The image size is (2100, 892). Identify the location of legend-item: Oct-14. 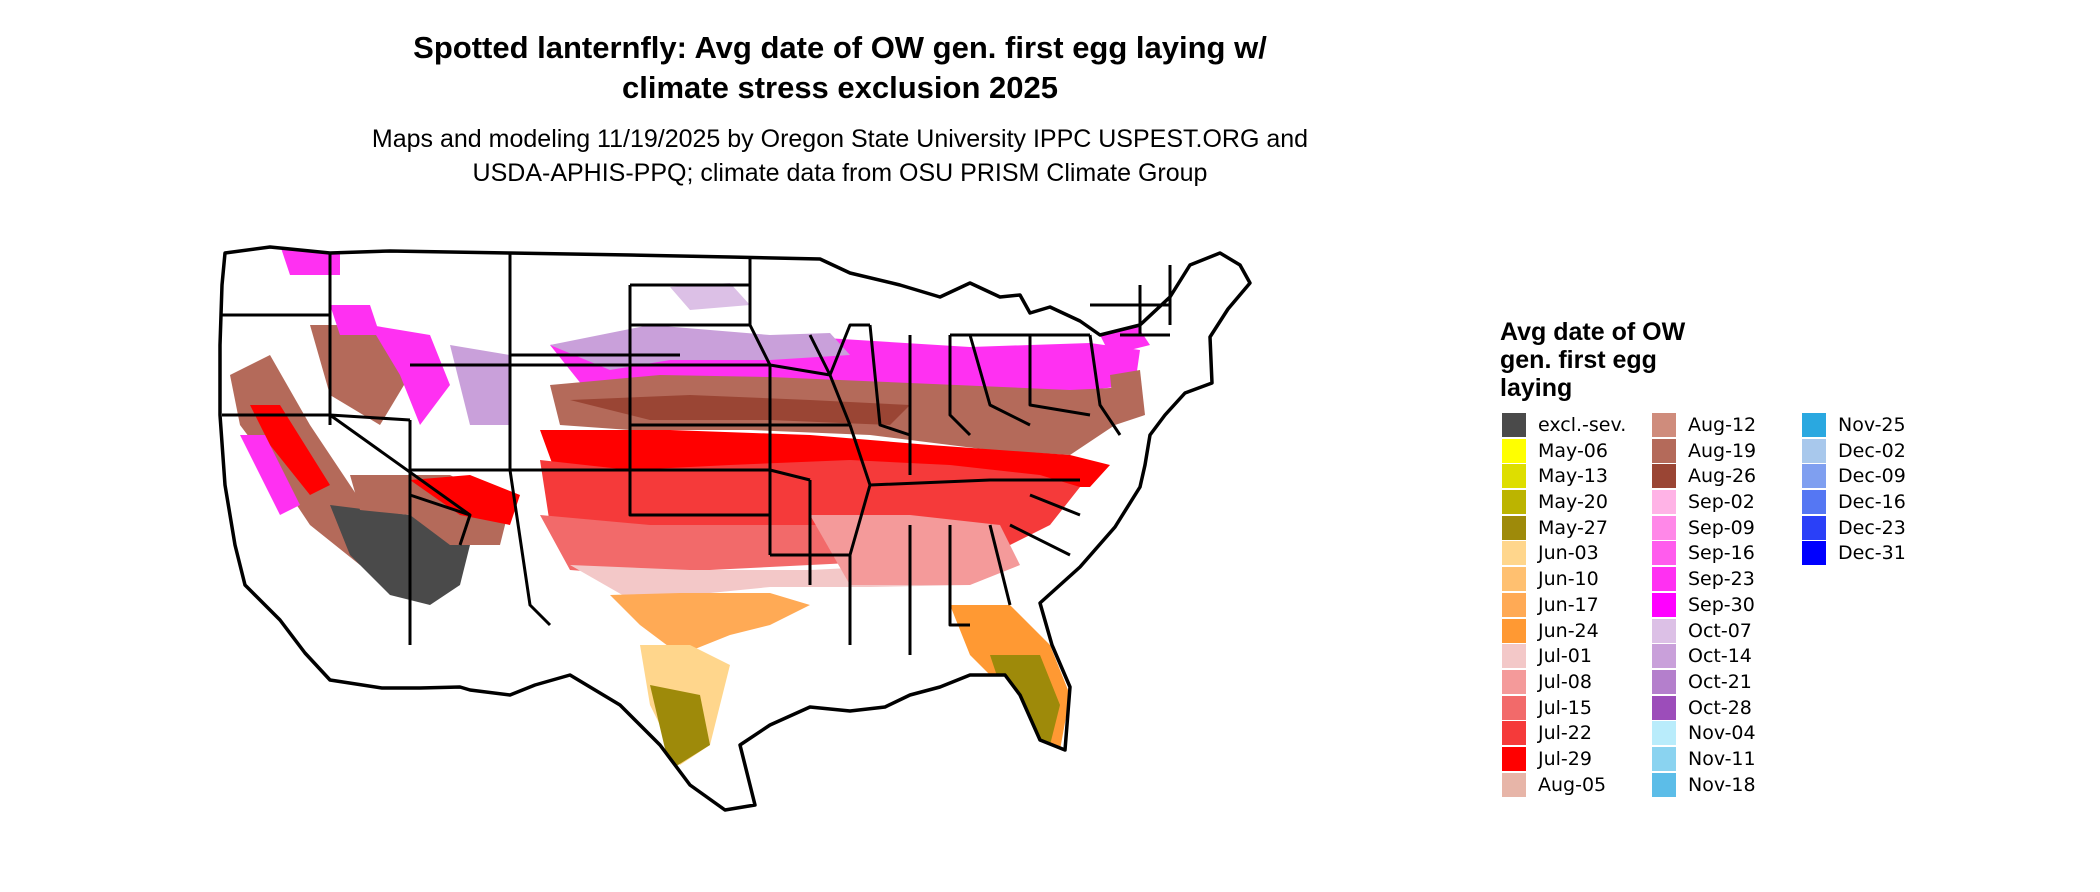
(1722, 656).